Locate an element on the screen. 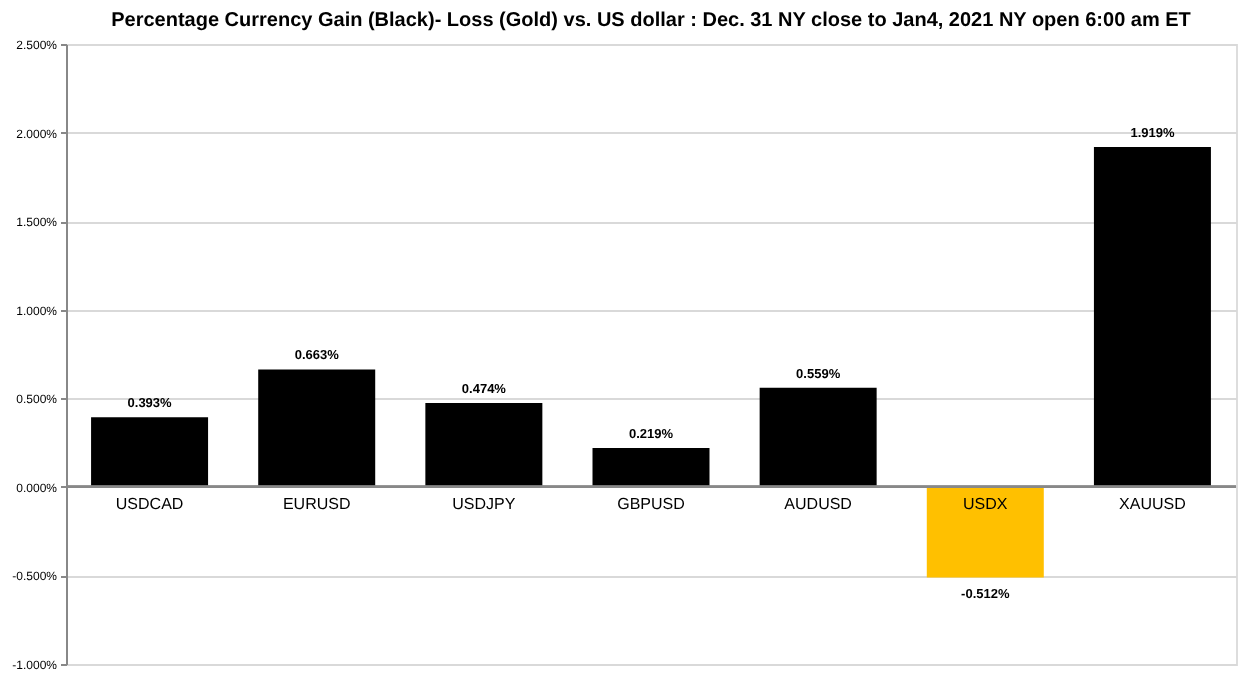 Image resolution: width=1248 pixels, height=680 pixels. x-tick-label: USDJPY is located at coordinates (484, 503).